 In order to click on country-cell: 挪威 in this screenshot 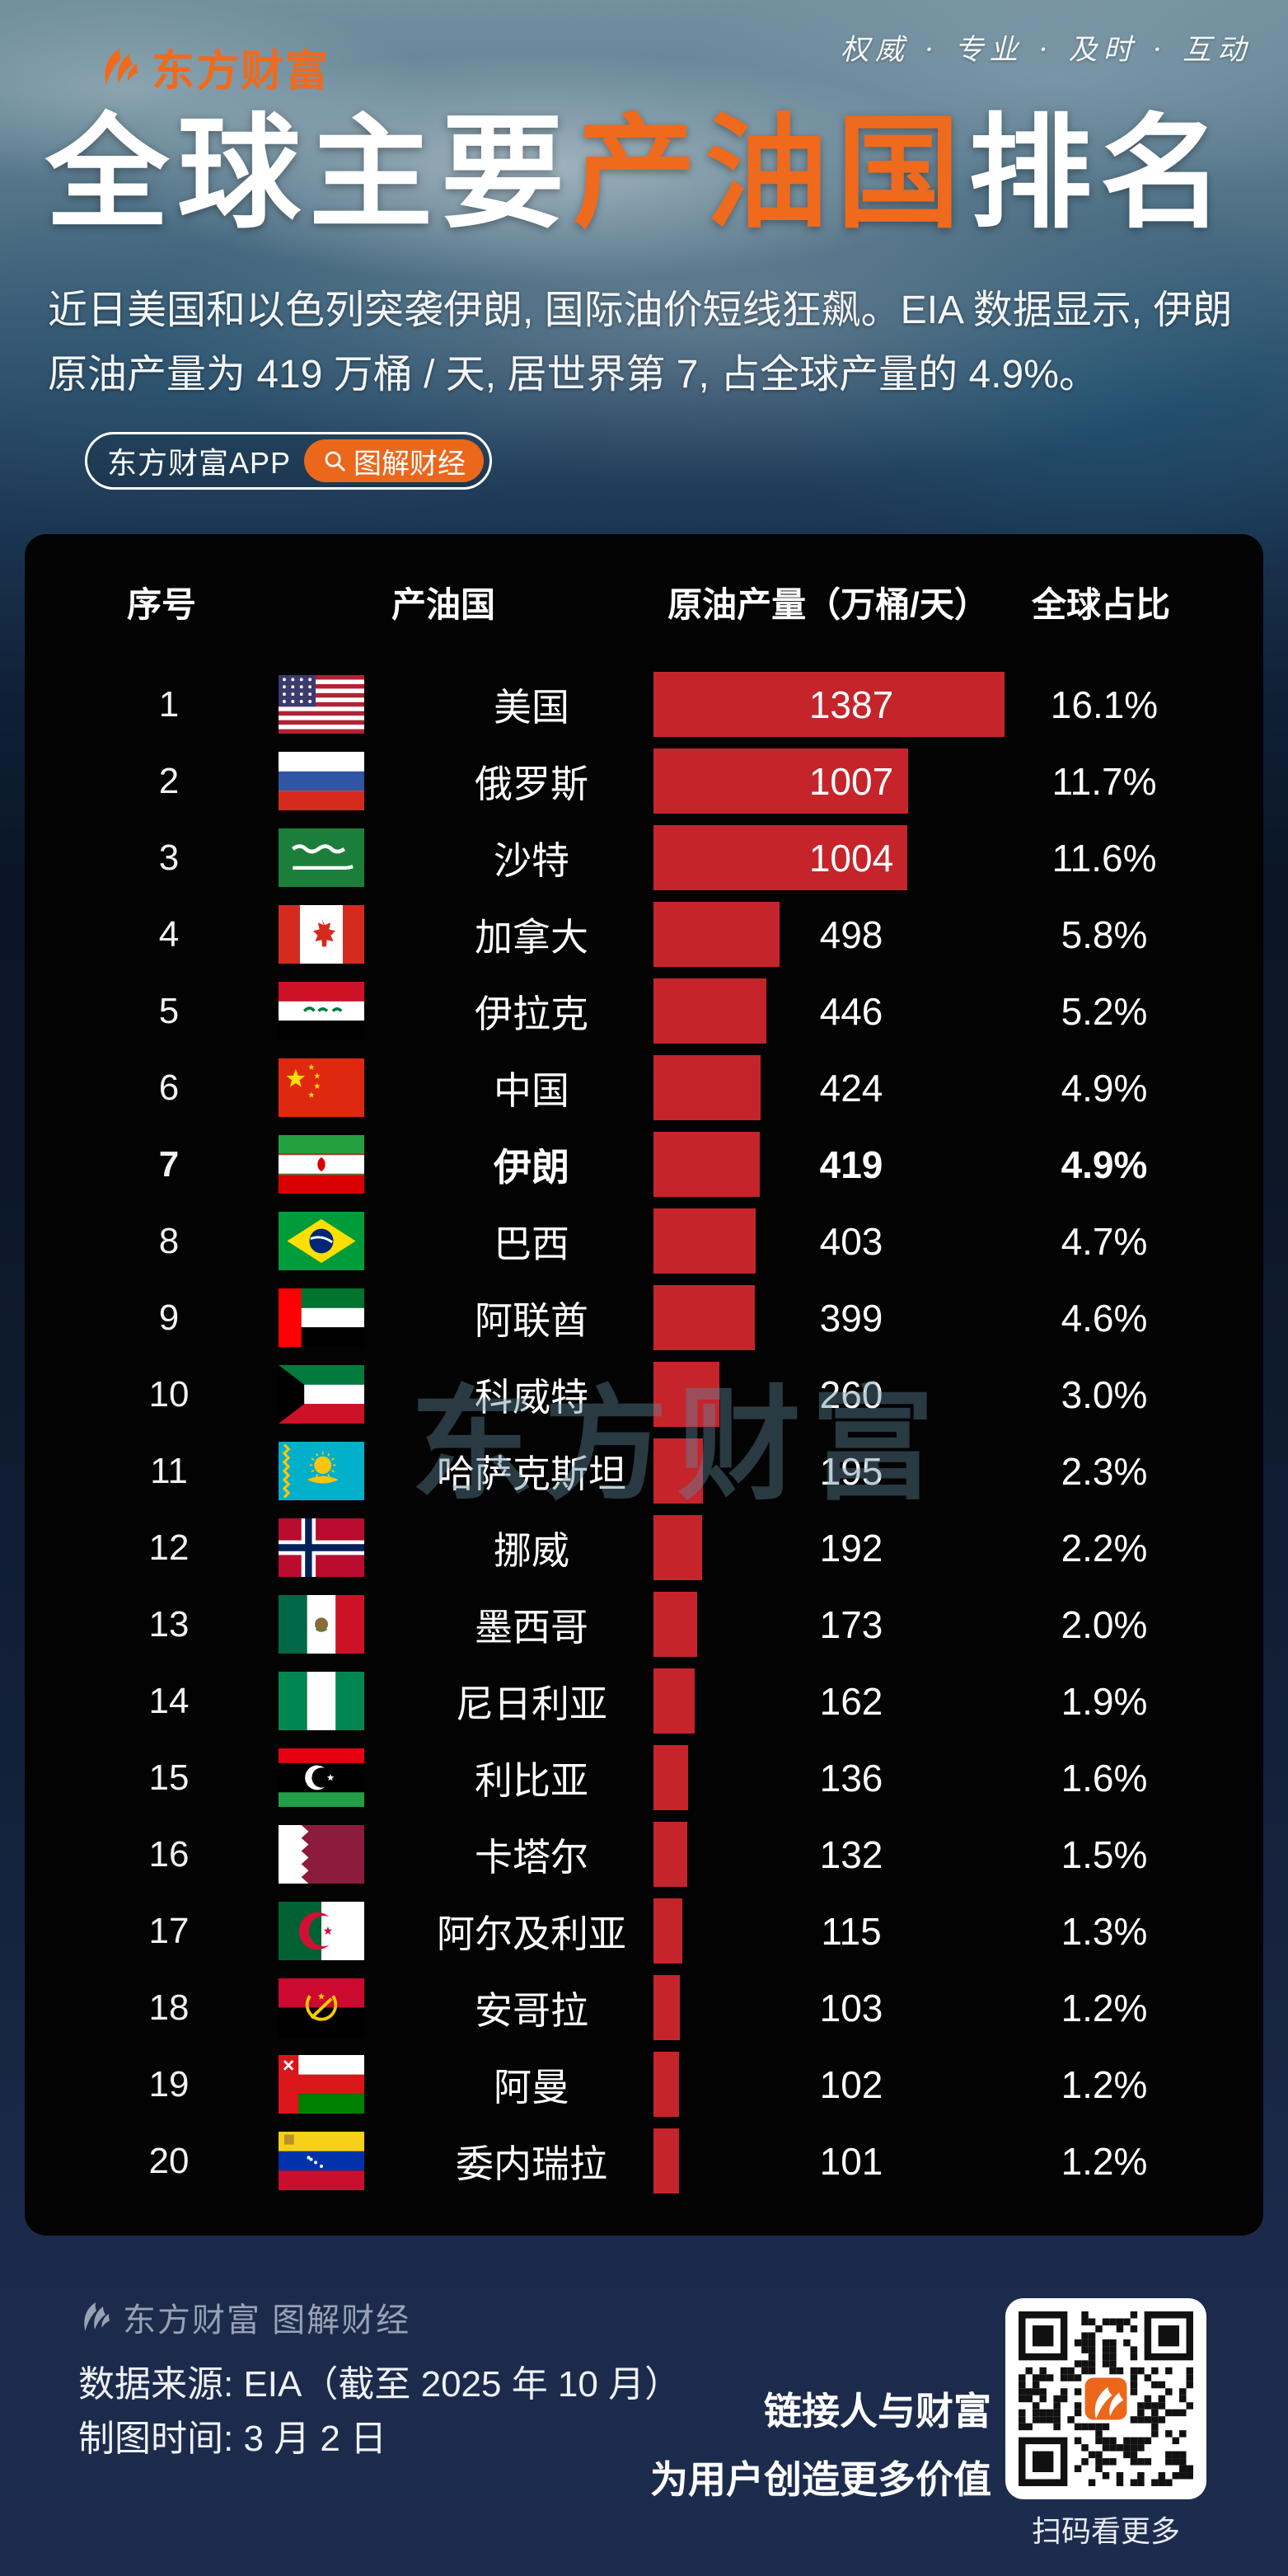, I will do `click(531, 1550)`.